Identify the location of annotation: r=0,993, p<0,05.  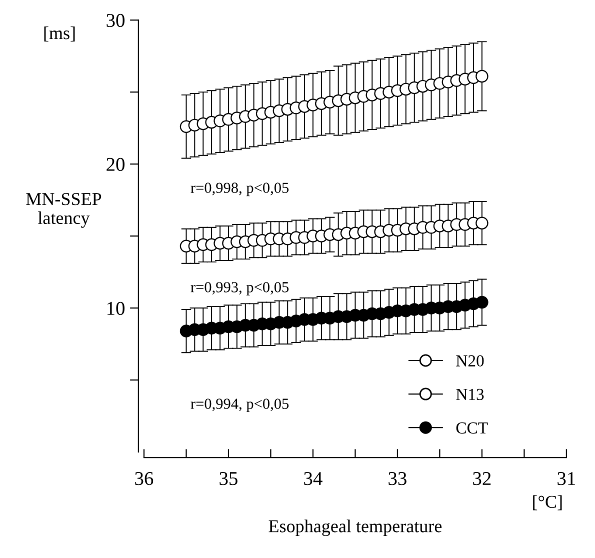
(239, 289).